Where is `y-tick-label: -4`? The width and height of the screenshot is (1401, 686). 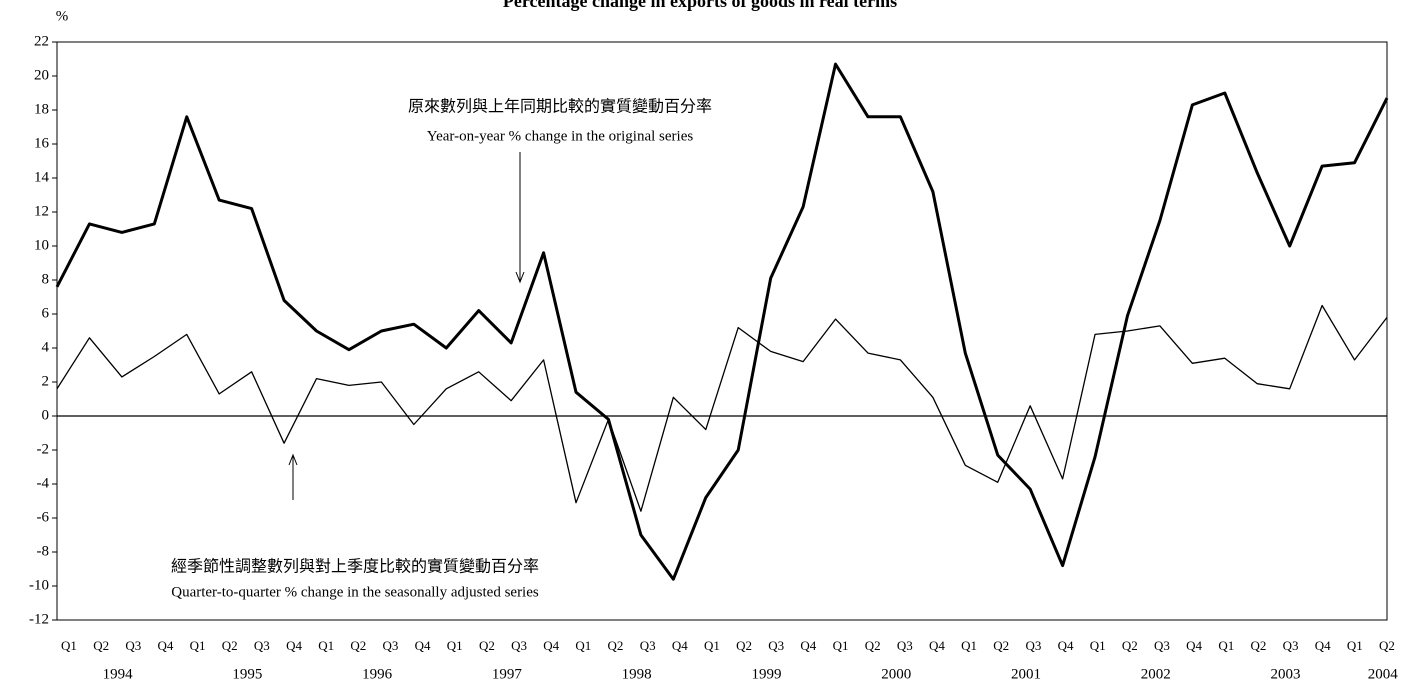 y-tick-label: -4 is located at coordinates (43, 483).